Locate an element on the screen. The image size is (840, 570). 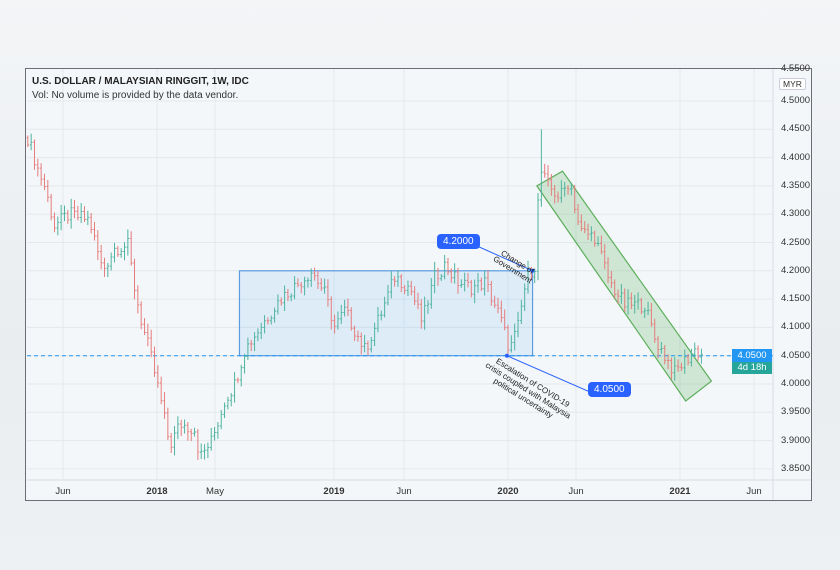
time-label: Jun is located at coordinates (754, 491).